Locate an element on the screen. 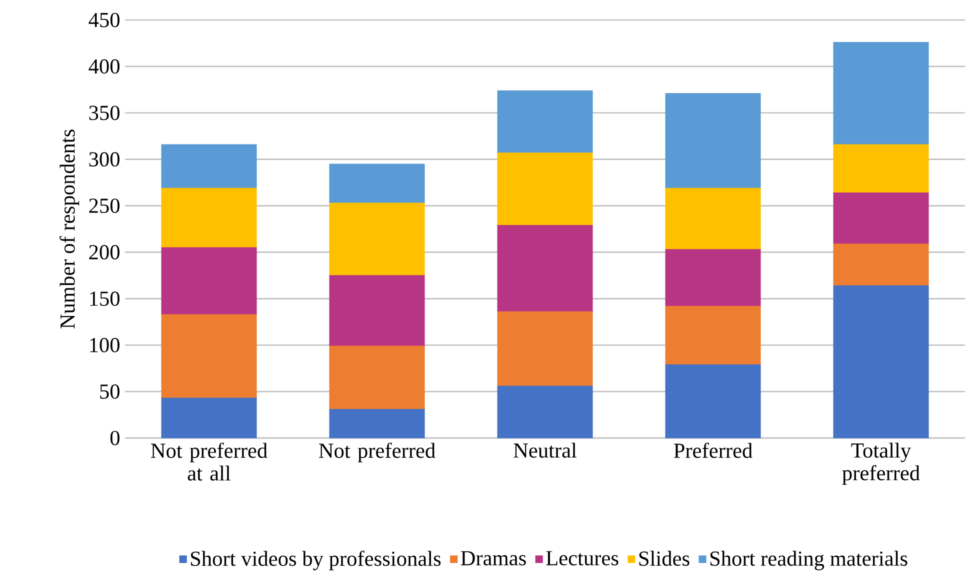  legend-label: Short reading materials is located at coordinates (809, 560).